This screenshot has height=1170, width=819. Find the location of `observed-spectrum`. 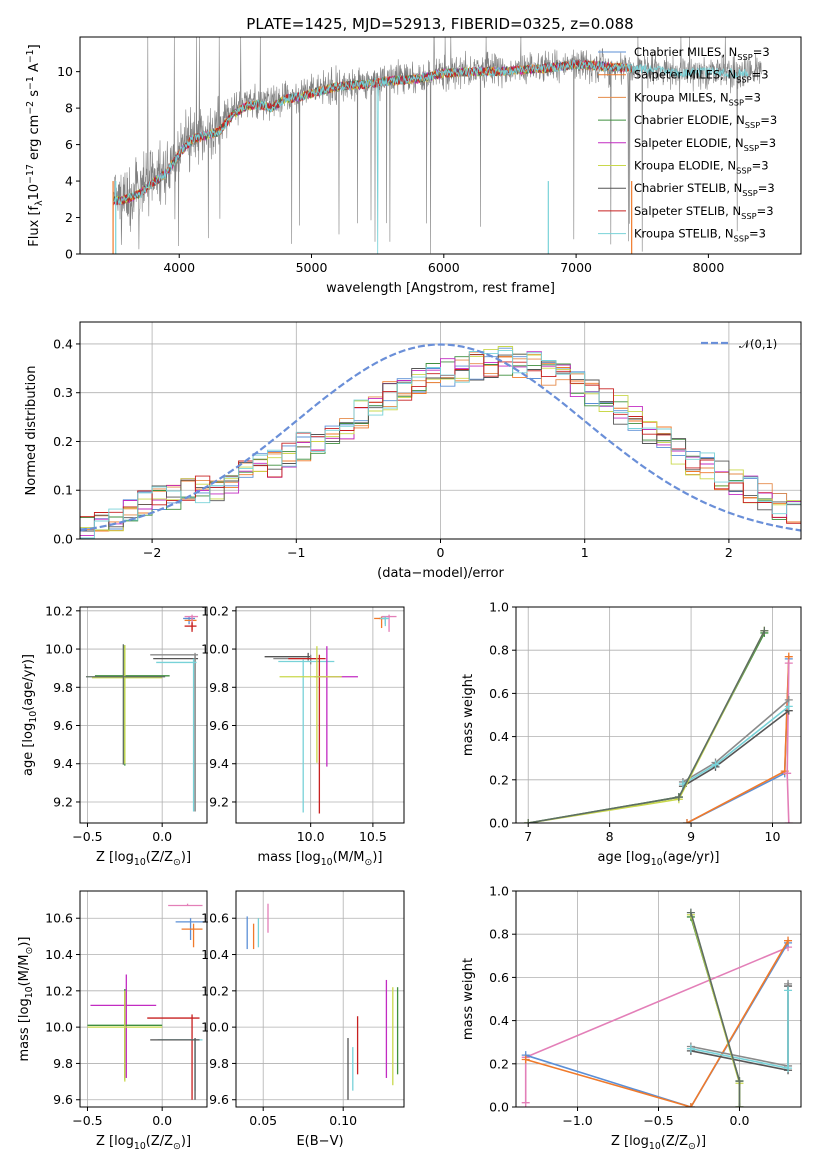

observed-spectrum is located at coordinates (437, 145).